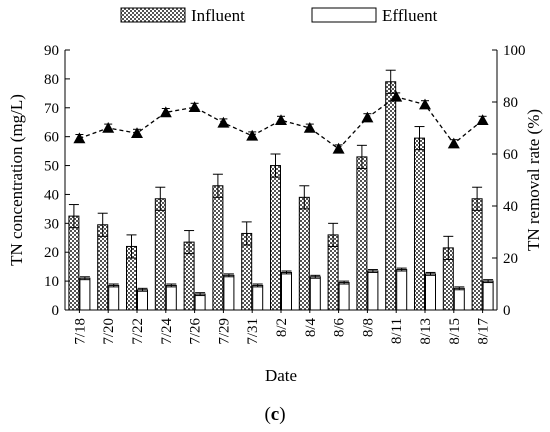 This screenshot has height=432, width=550. I want to click on x-tick-label: 8/8, so click(368, 327).